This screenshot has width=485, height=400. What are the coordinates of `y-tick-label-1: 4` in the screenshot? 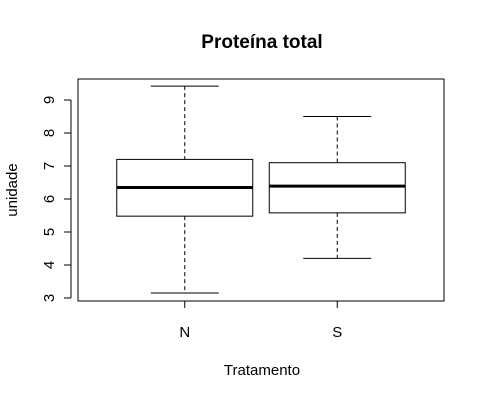 It's located at (49, 265).